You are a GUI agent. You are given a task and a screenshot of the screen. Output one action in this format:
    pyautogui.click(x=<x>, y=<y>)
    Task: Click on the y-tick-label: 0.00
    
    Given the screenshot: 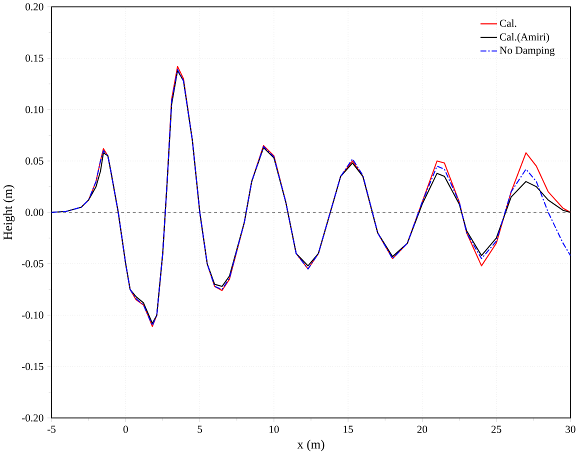 What is the action you would take?
    pyautogui.click(x=35, y=212)
    